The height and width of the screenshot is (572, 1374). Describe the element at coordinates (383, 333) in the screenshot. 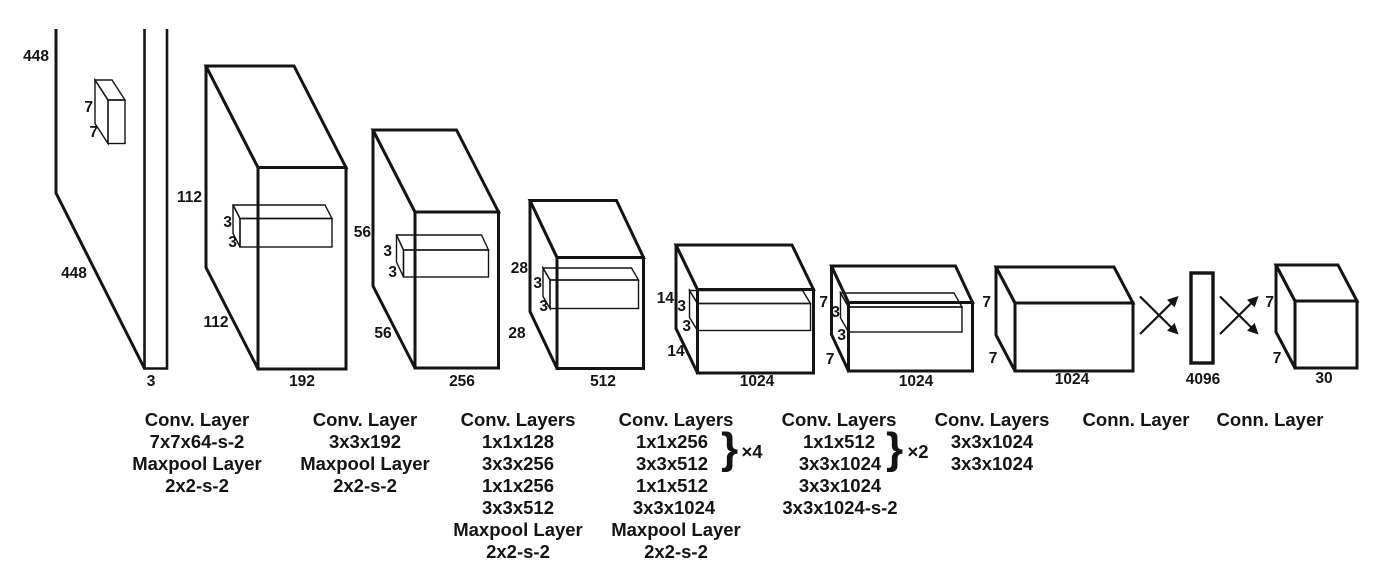

I see `block2-width-label: 56` at that location.